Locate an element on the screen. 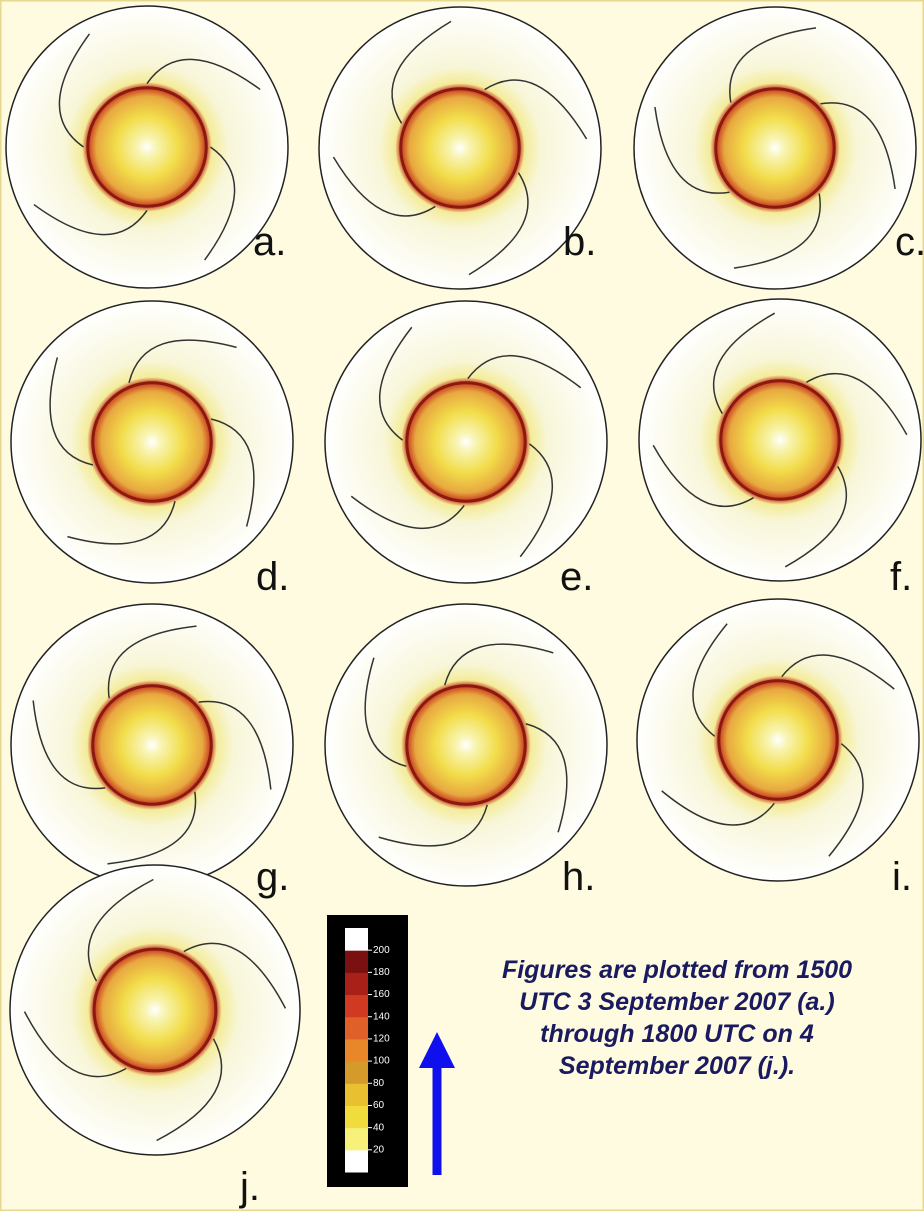 This screenshot has width=924, height=1211. panel-label: j. is located at coordinates (249, 1187).